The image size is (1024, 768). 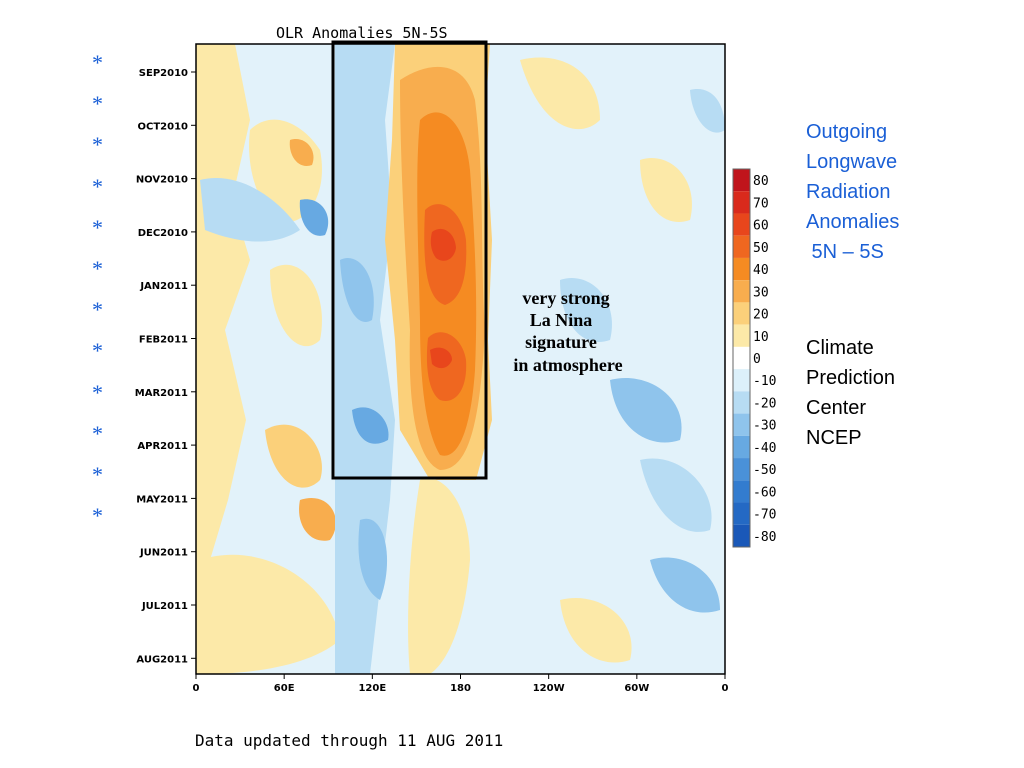 What do you see at coordinates (761, 181) in the screenshot?
I see `colorbar-label: 80` at bounding box center [761, 181].